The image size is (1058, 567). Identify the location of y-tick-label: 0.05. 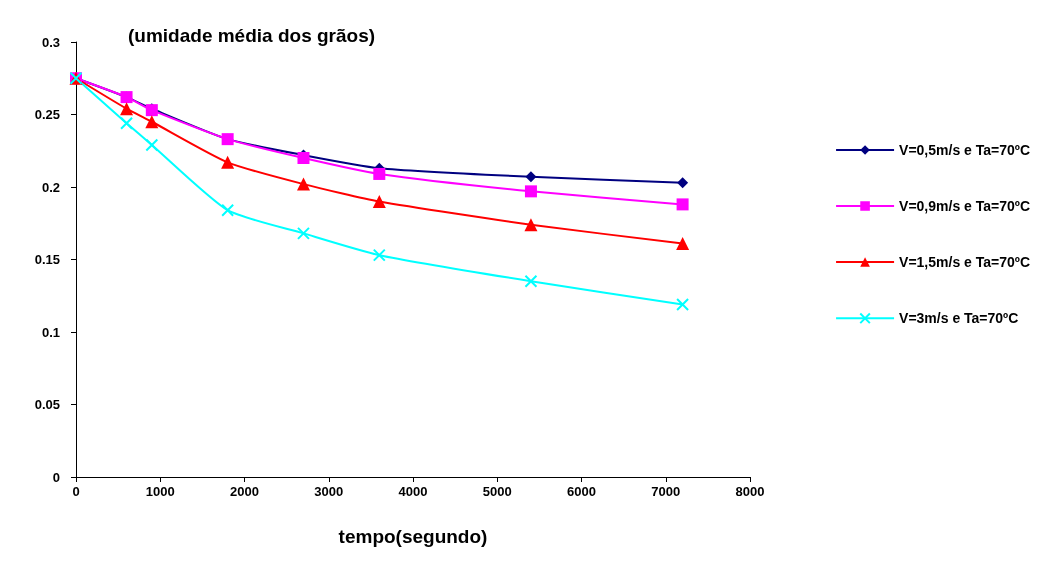
(47, 404).